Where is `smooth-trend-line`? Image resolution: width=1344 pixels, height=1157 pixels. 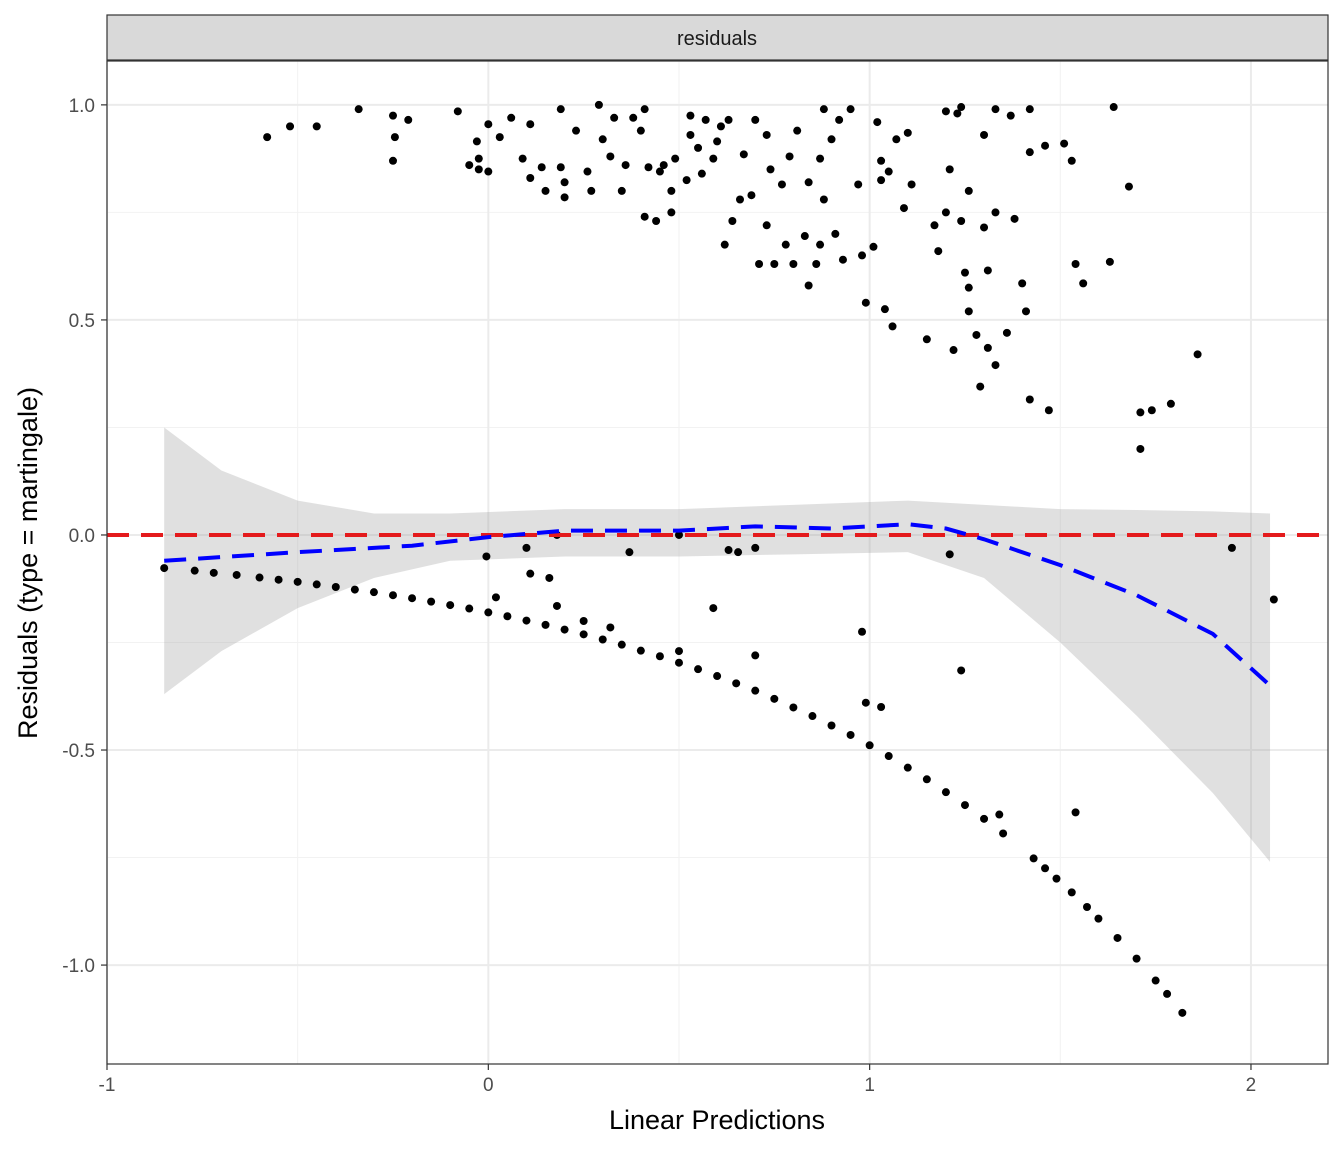 smooth-trend-line is located at coordinates (718, 604).